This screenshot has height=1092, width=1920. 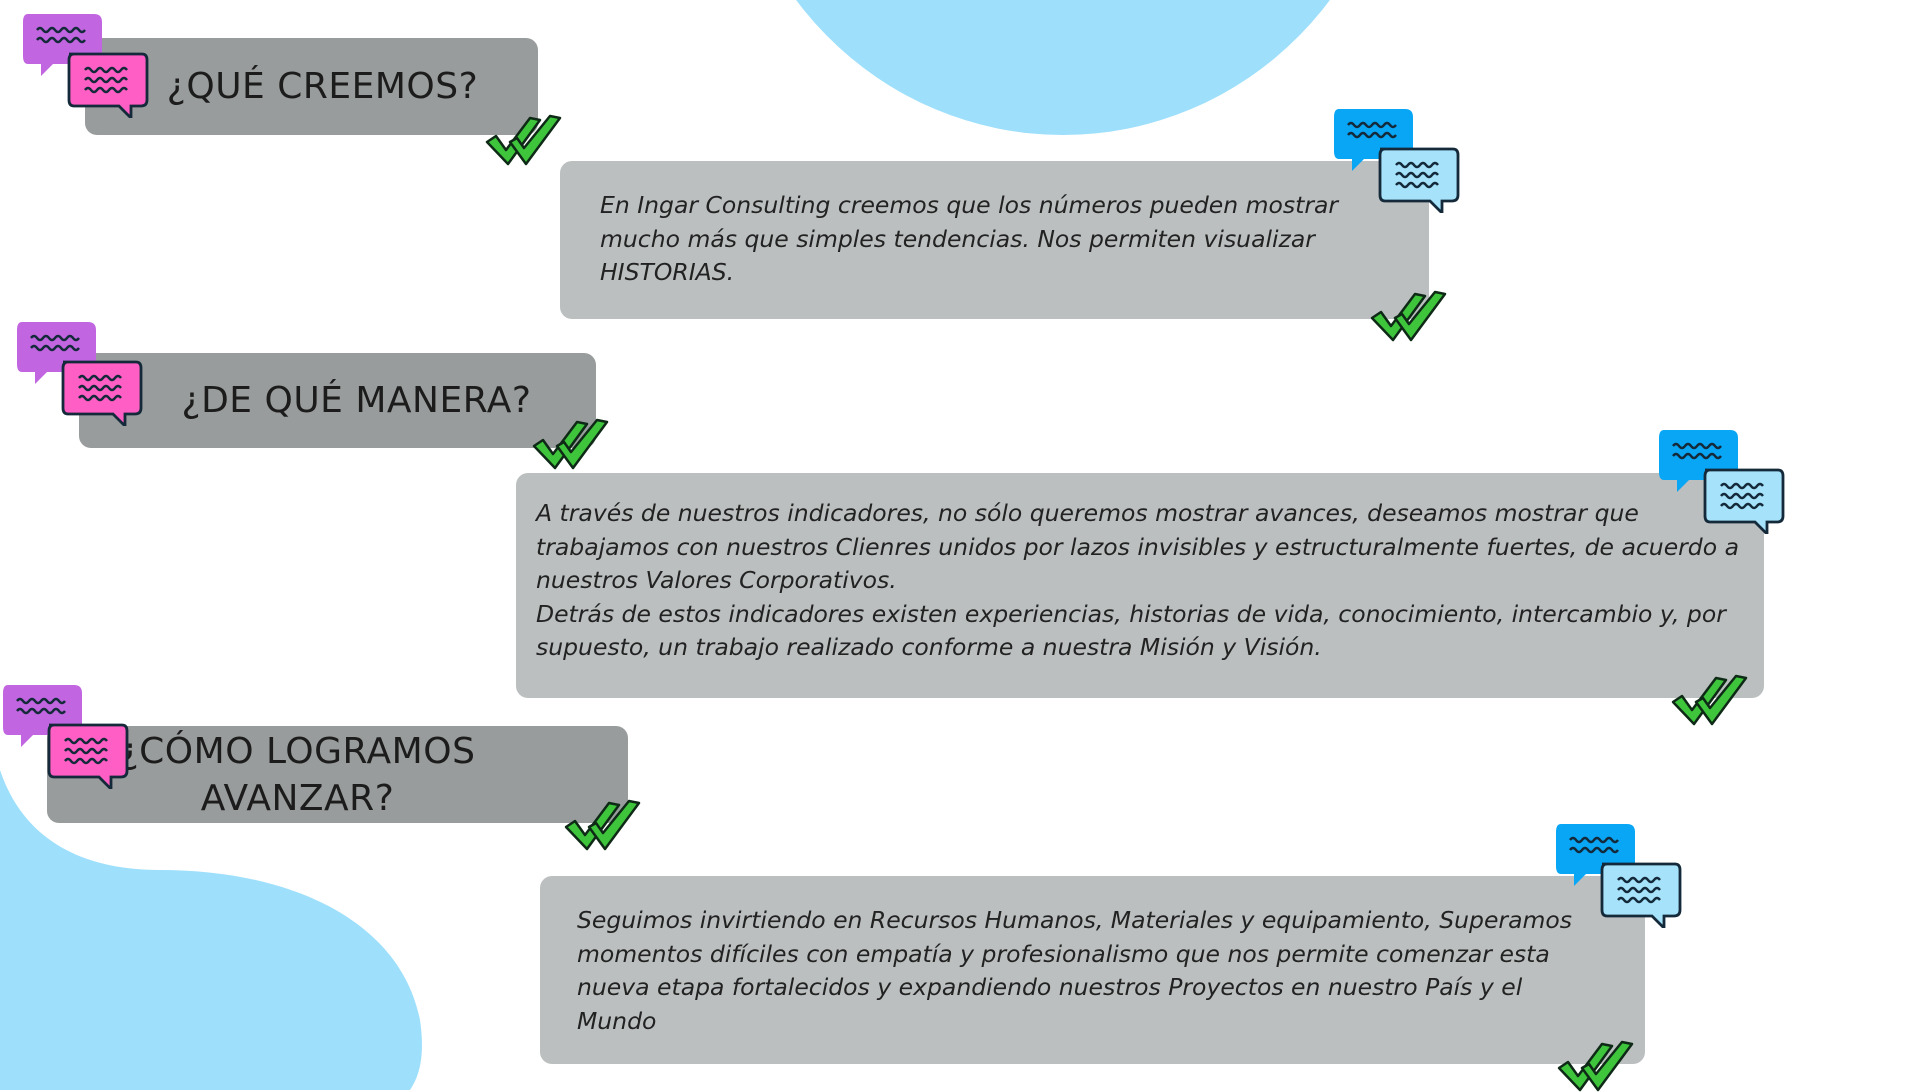 I want to click on decorative-blob-top, so click(x=1063, y=67).